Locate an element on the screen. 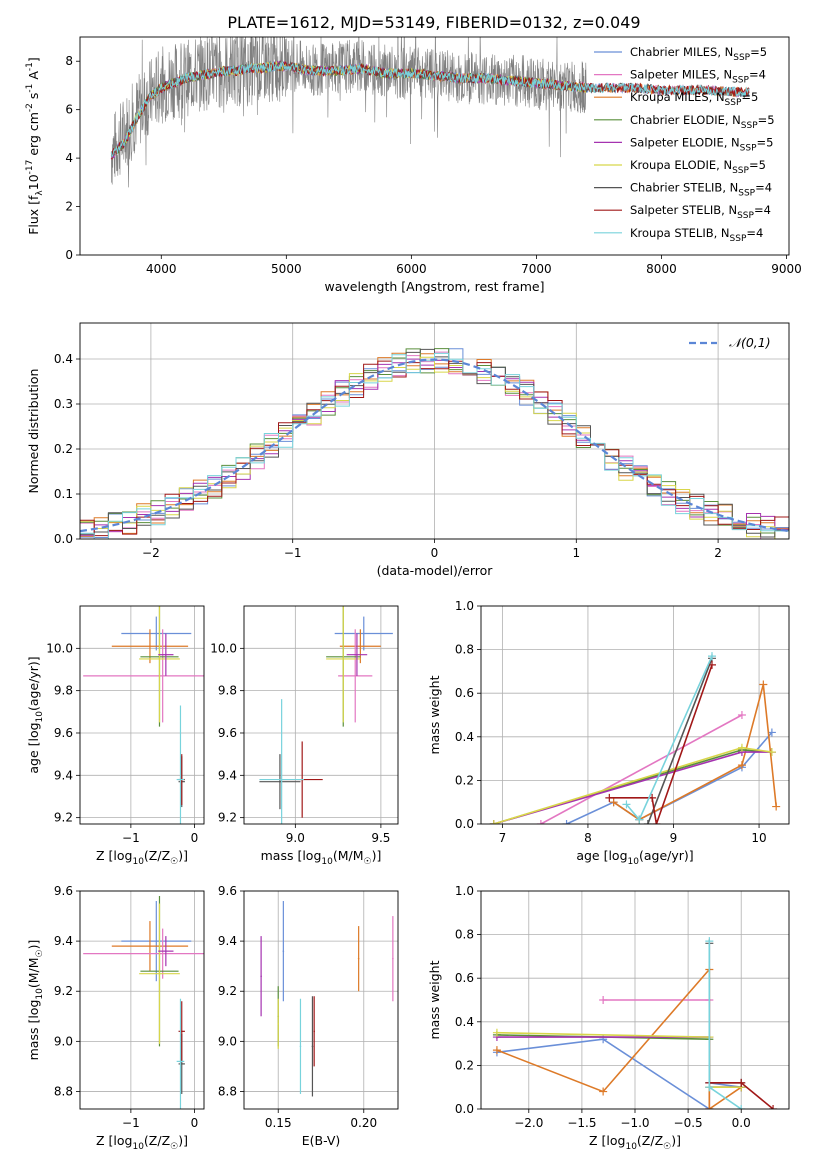  residual-histogram is located at coordinates (434, 448).